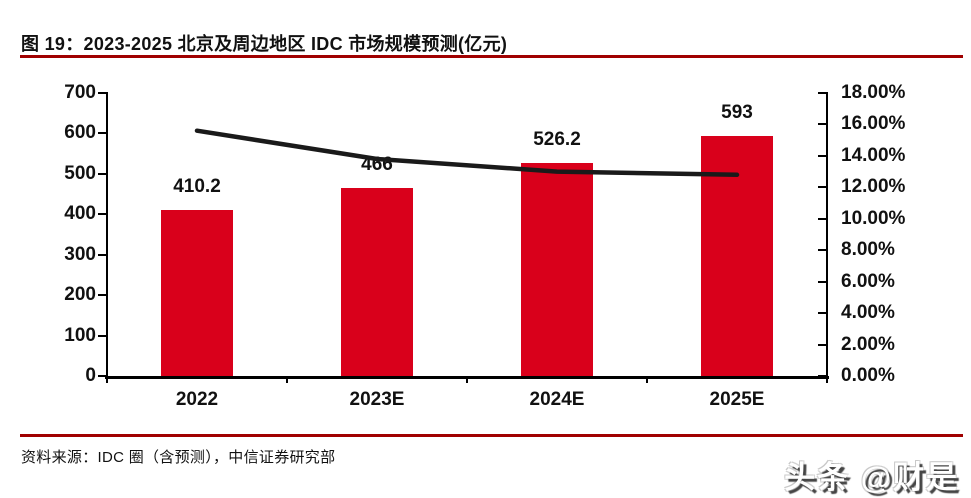 Image resolution: width=971 pixels, height=498 pixels. What do you see at coordinates (873, 155) in the screenshot?
I see `right-axis-tick-label: 14.00%` at bounding box center [873, 155].